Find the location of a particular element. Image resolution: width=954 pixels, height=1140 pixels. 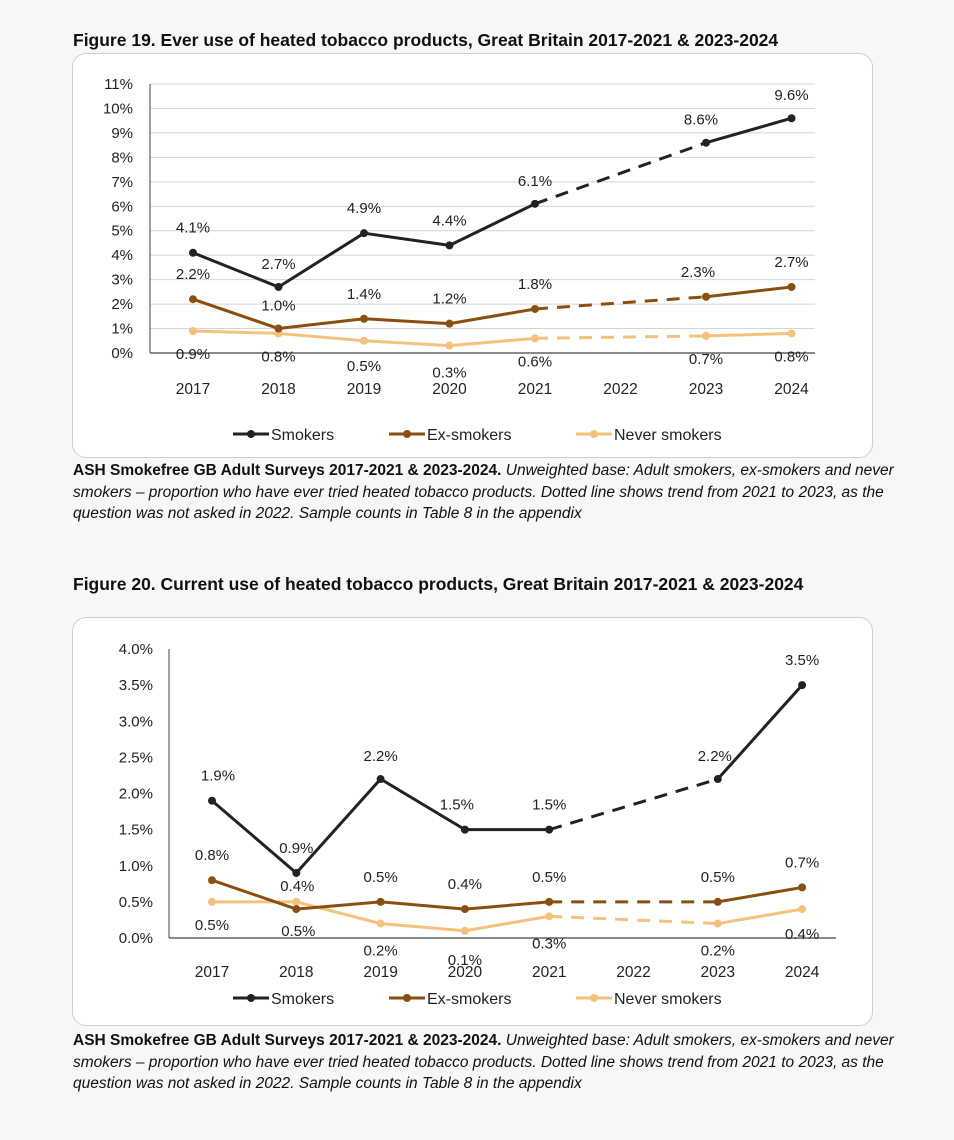

x-tick-label: 2018 is located at coordinates (278, 389).